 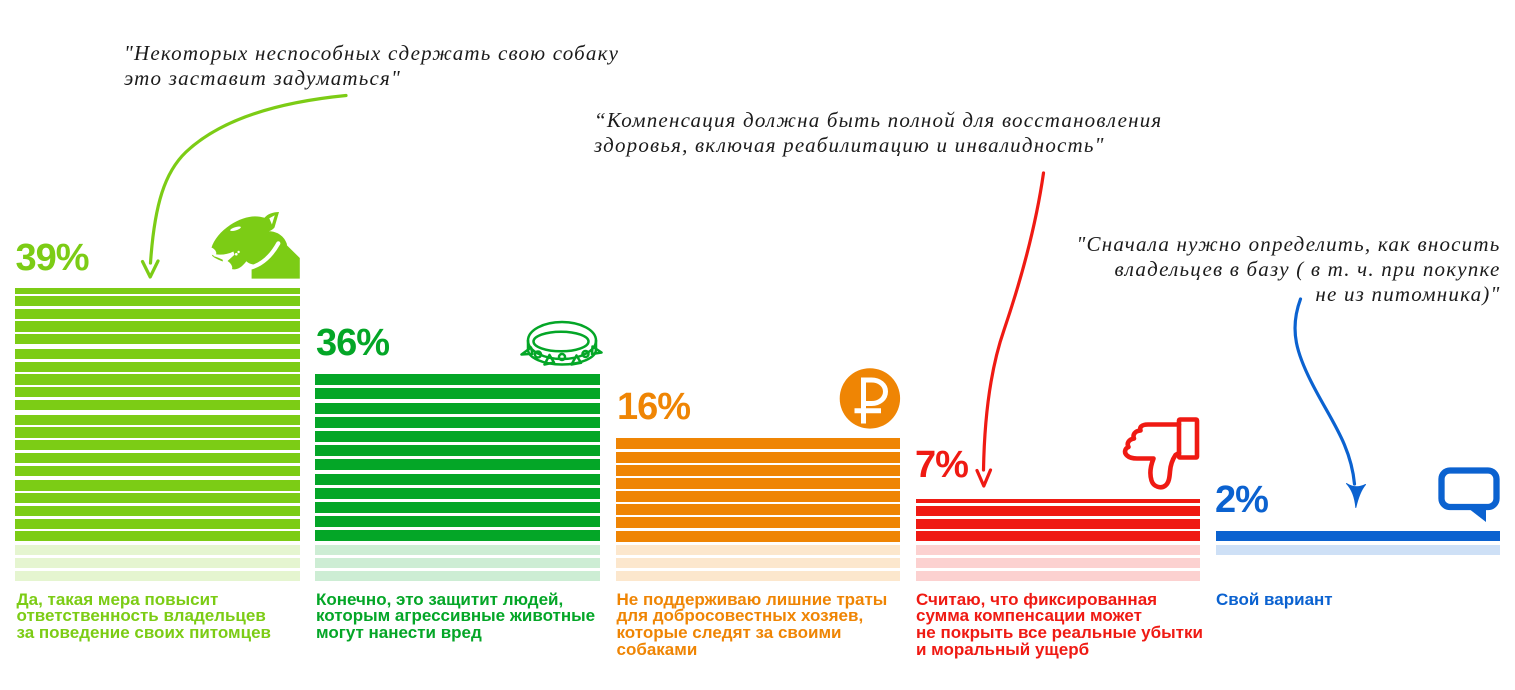 I want to click on category-label-line: которым агрессивные животные, so click(x=456, y=616).